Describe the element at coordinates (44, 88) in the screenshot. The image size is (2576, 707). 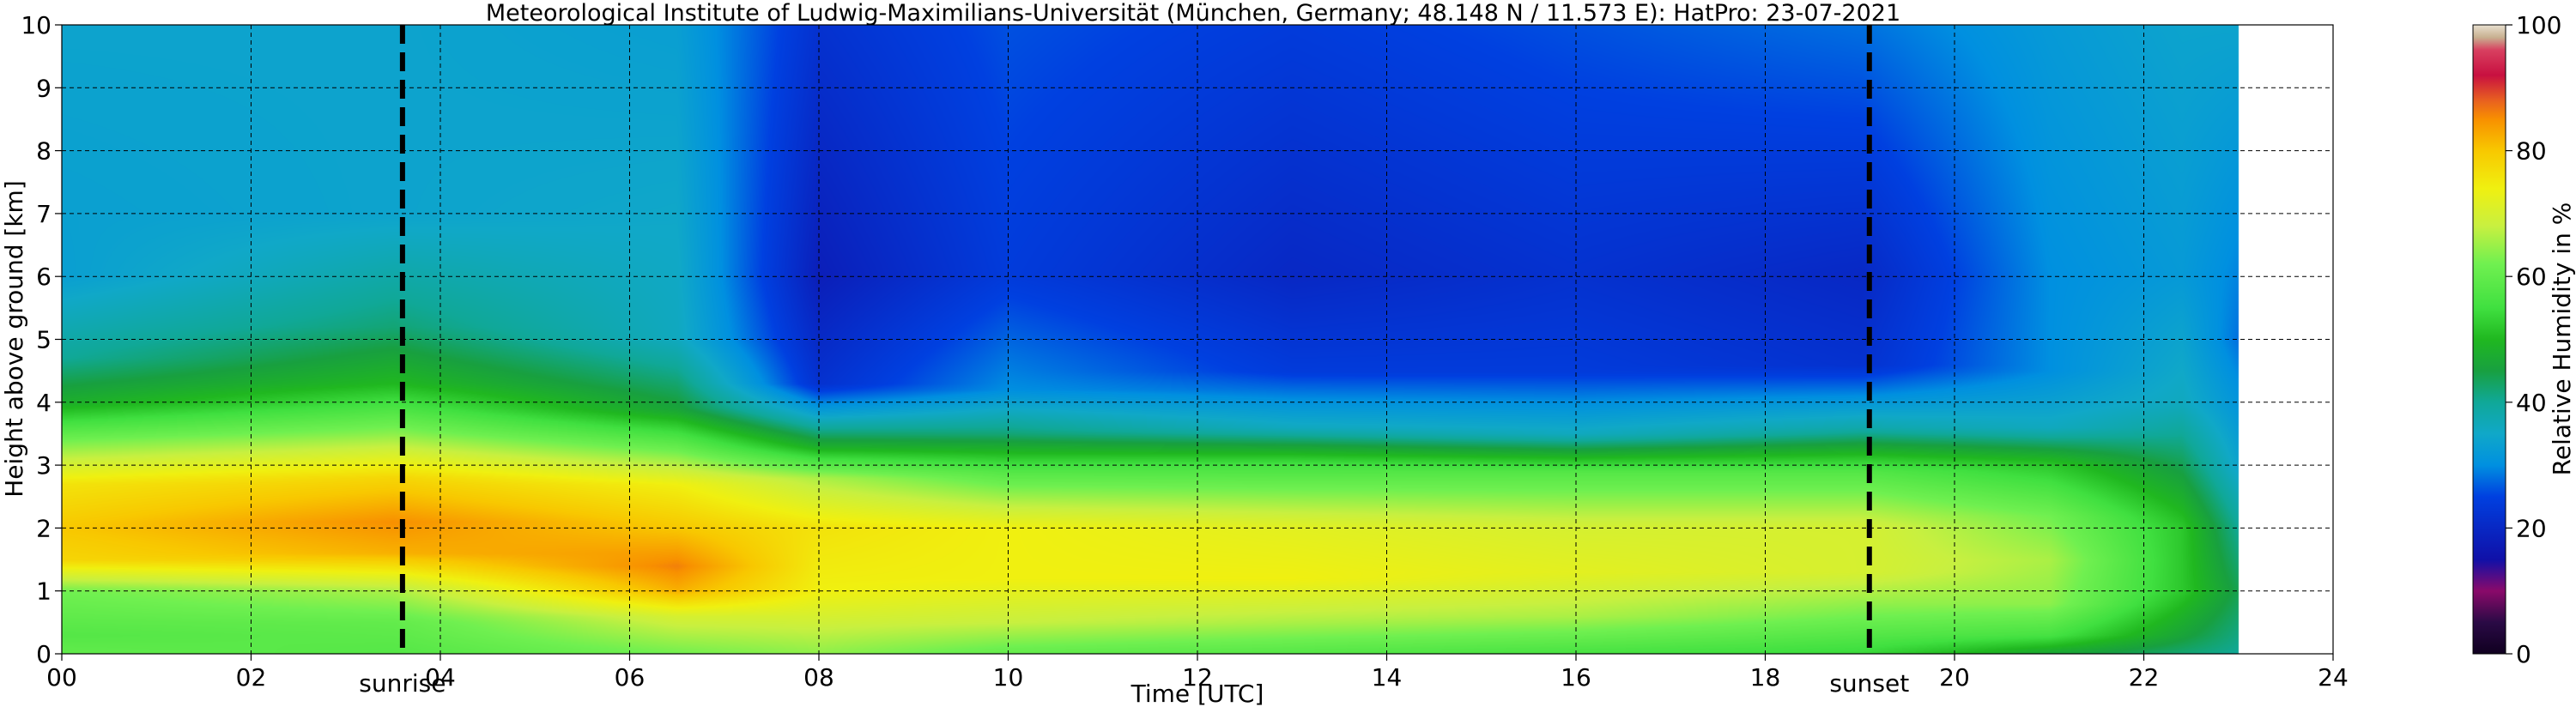
I see `y-tick-label: 9` at that location.